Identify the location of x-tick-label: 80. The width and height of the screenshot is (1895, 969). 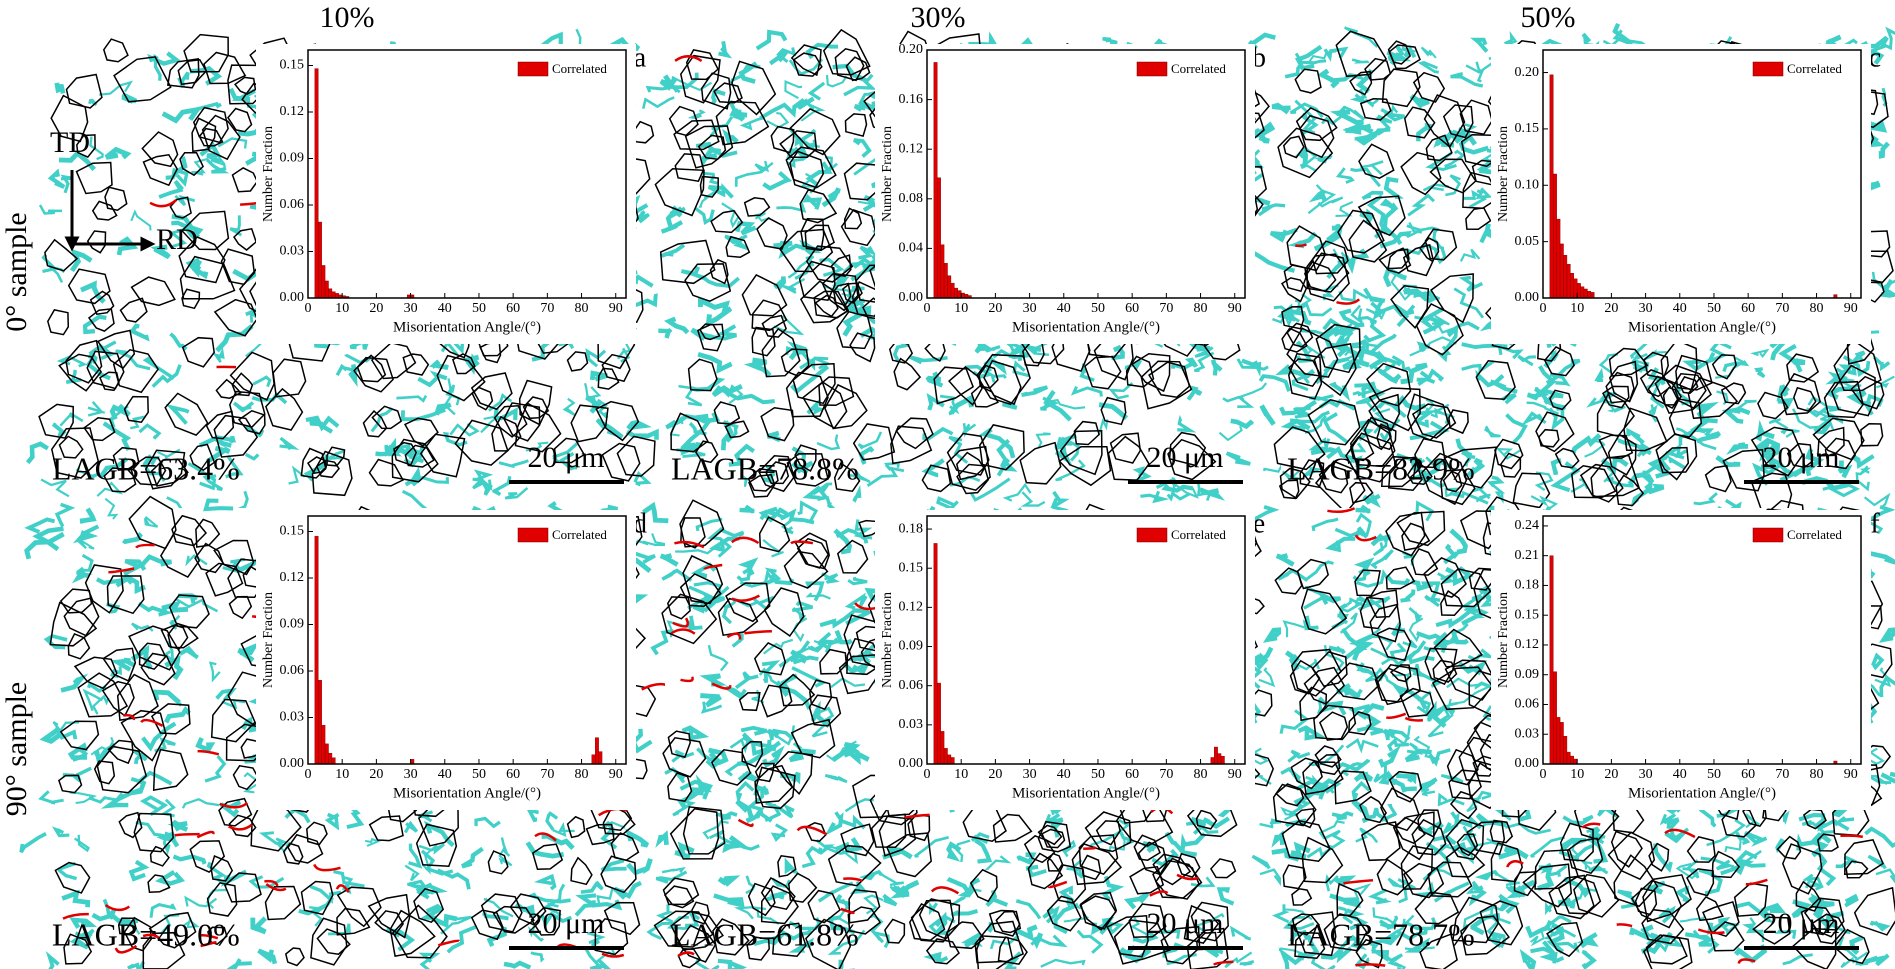
(1817, 774).